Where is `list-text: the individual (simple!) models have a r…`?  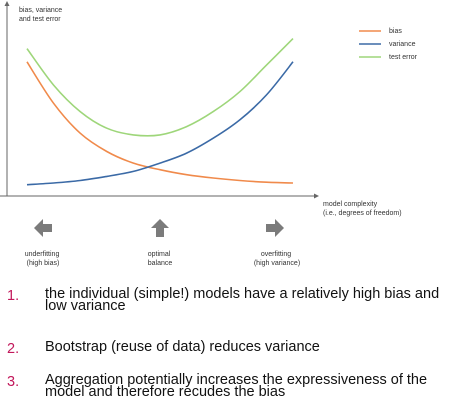 list-text: the individual (simple!) models have a r… is located at coordinates (242, 300).